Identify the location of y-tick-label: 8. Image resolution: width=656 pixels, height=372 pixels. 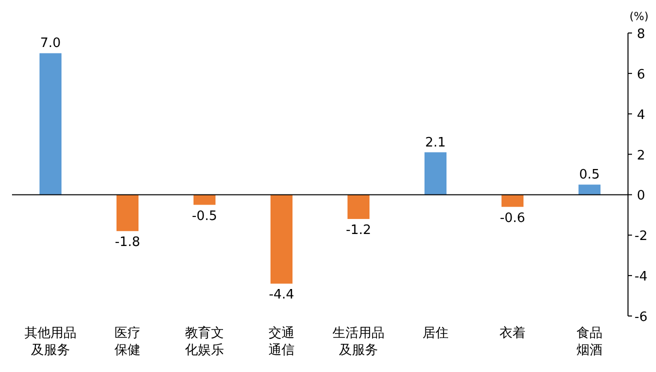
(641, 34).